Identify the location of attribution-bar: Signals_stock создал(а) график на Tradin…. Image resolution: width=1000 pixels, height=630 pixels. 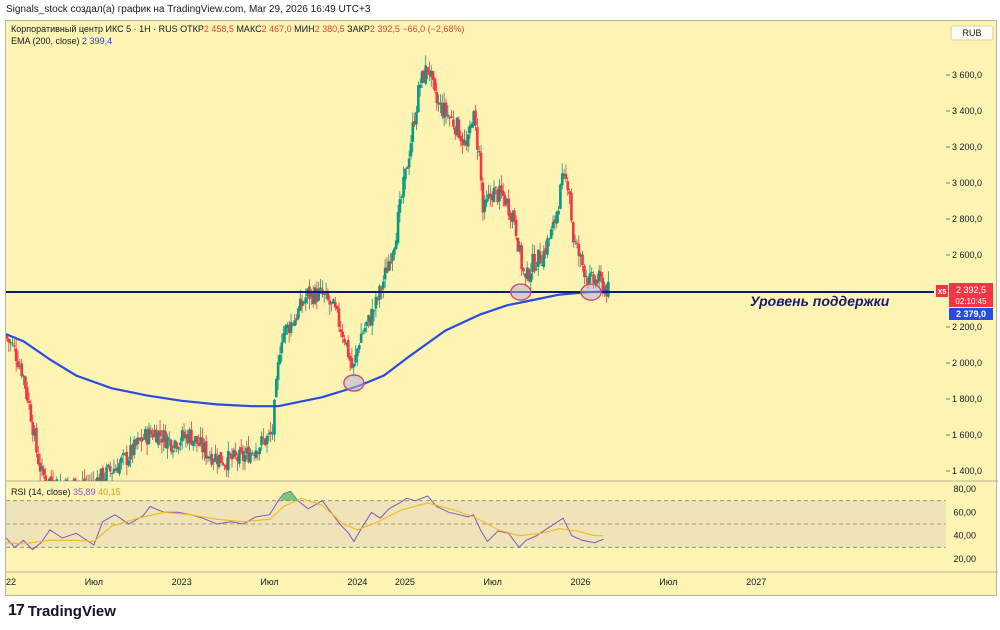
(500, 10).